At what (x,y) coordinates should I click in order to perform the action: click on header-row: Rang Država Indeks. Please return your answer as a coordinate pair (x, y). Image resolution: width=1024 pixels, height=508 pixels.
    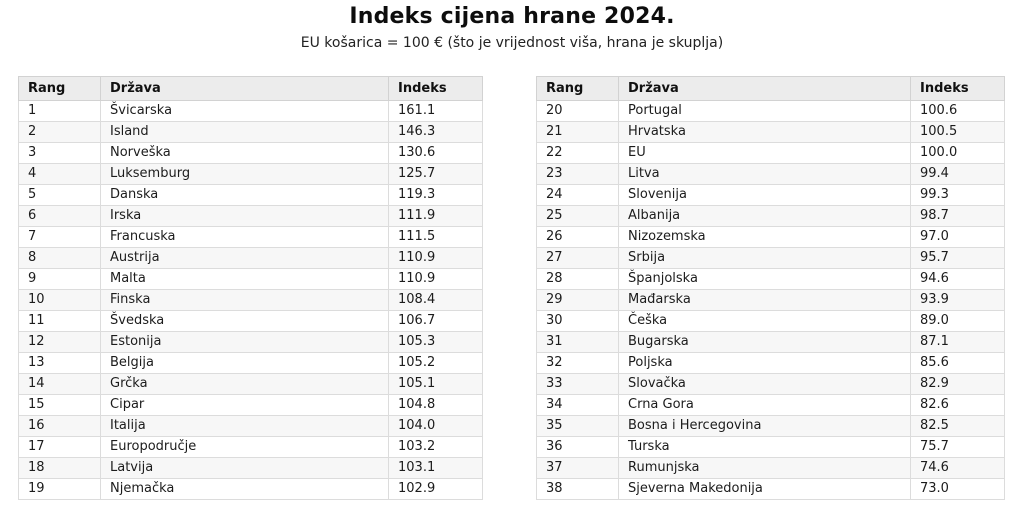
    Looking at the image, I should click on (250, 88).